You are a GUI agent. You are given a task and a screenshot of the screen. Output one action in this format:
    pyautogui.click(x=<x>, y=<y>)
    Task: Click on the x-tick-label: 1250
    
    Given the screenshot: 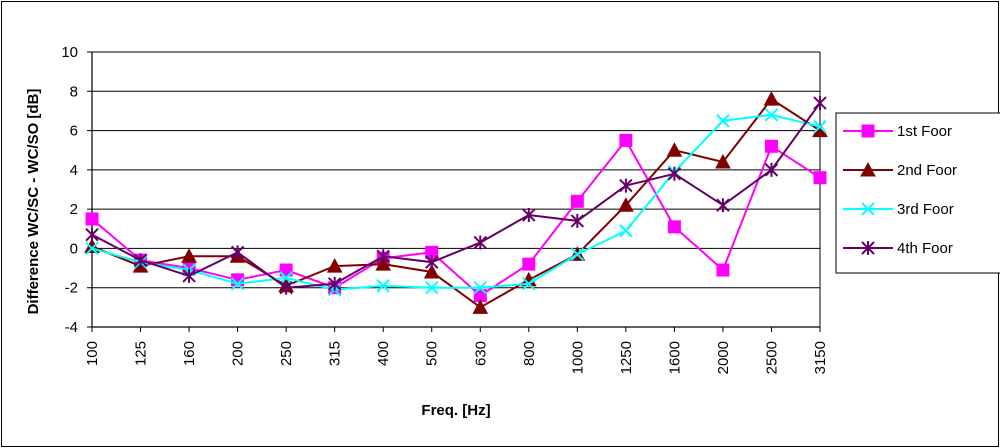 What is the action you would take?
    pyautogui.click(x=626, y=357)
    